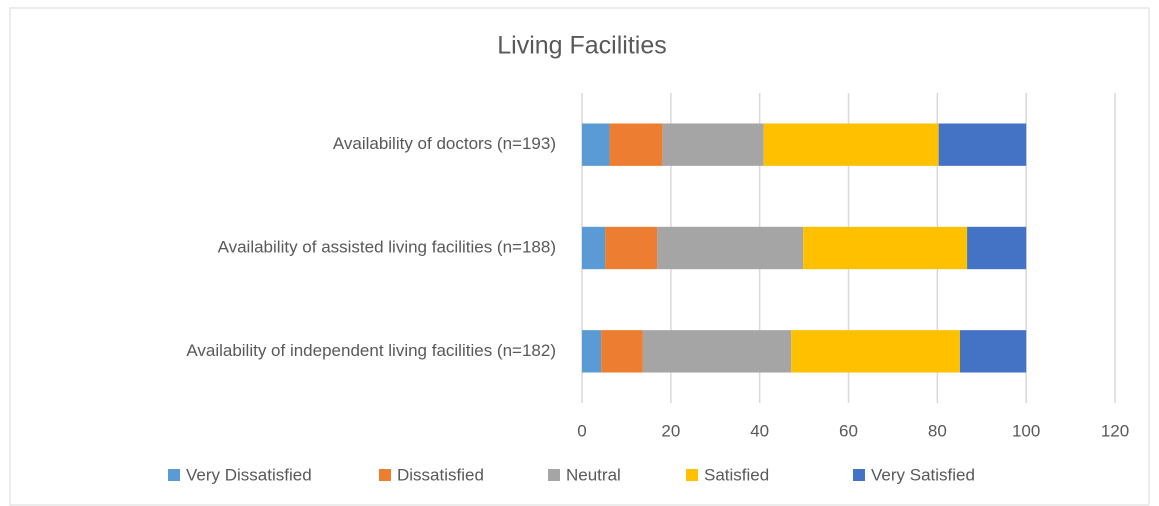 The height and width of the screenshot is (506, 1159). What do you see at coordinates (759, 430) in the screenshot?
I see `x-tick-label: 40` at bounding box center [759, 430].